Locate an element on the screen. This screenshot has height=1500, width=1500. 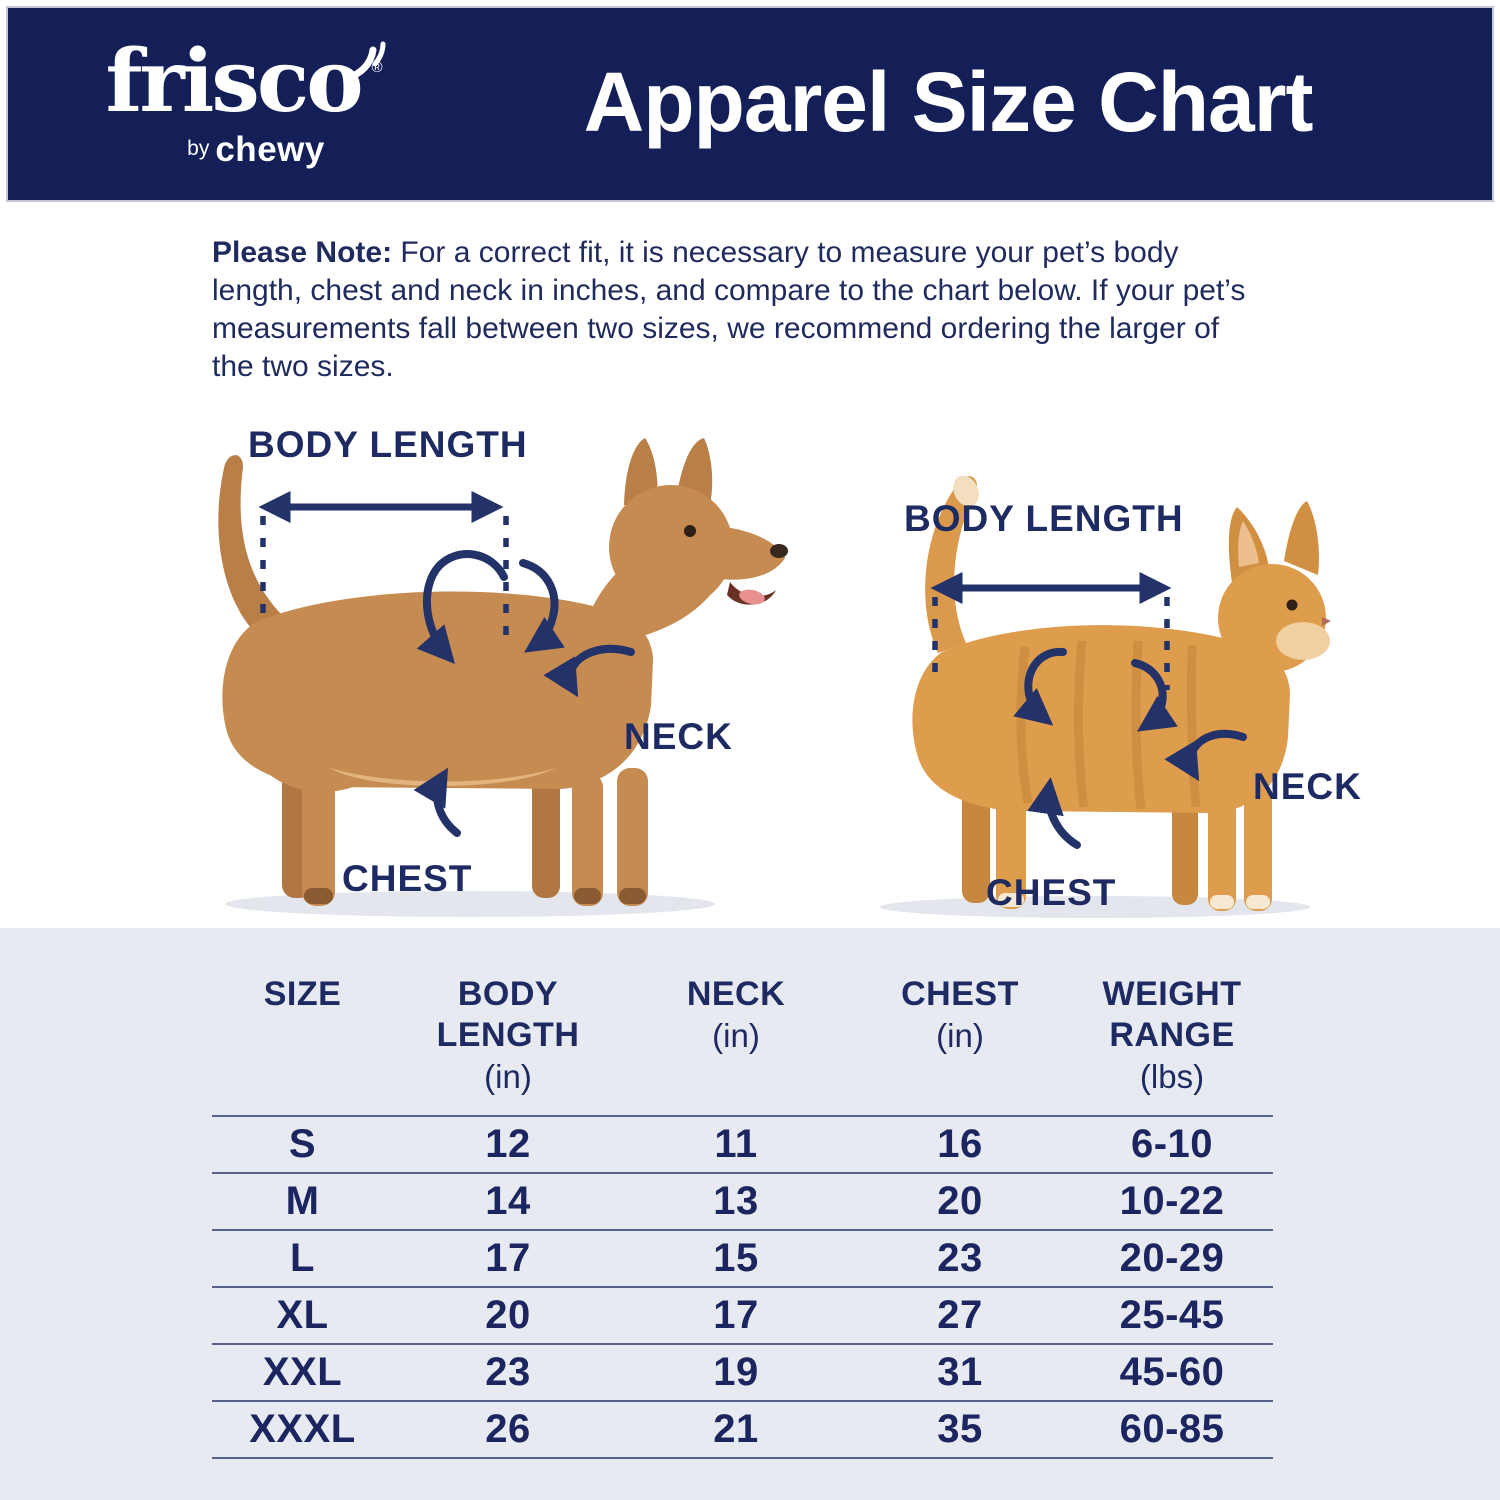
body-length-cell: 26 is located at coordinates (508, 1429).